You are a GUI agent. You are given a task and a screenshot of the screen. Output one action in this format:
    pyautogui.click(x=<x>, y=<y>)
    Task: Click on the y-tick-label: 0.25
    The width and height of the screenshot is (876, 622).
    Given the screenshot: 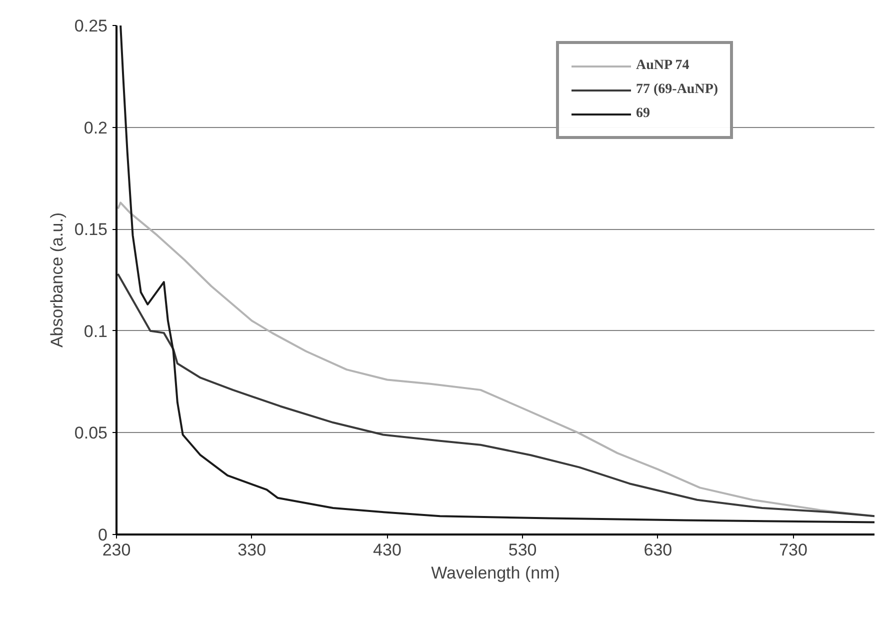 What is the action you would take?
    pyautogui.click(x=91, y=26)
    